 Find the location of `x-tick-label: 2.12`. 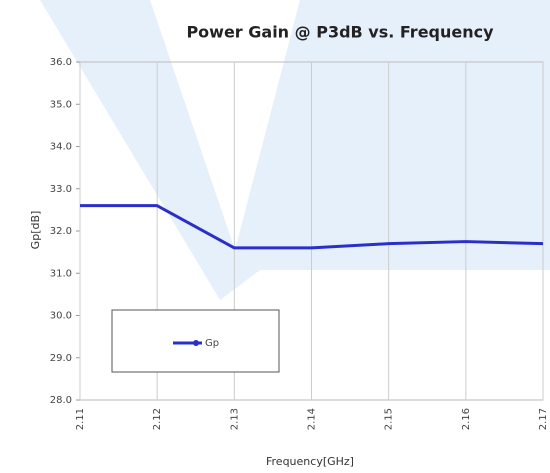

x-tick-label: 2.12 is located at coordinates (157, 419).